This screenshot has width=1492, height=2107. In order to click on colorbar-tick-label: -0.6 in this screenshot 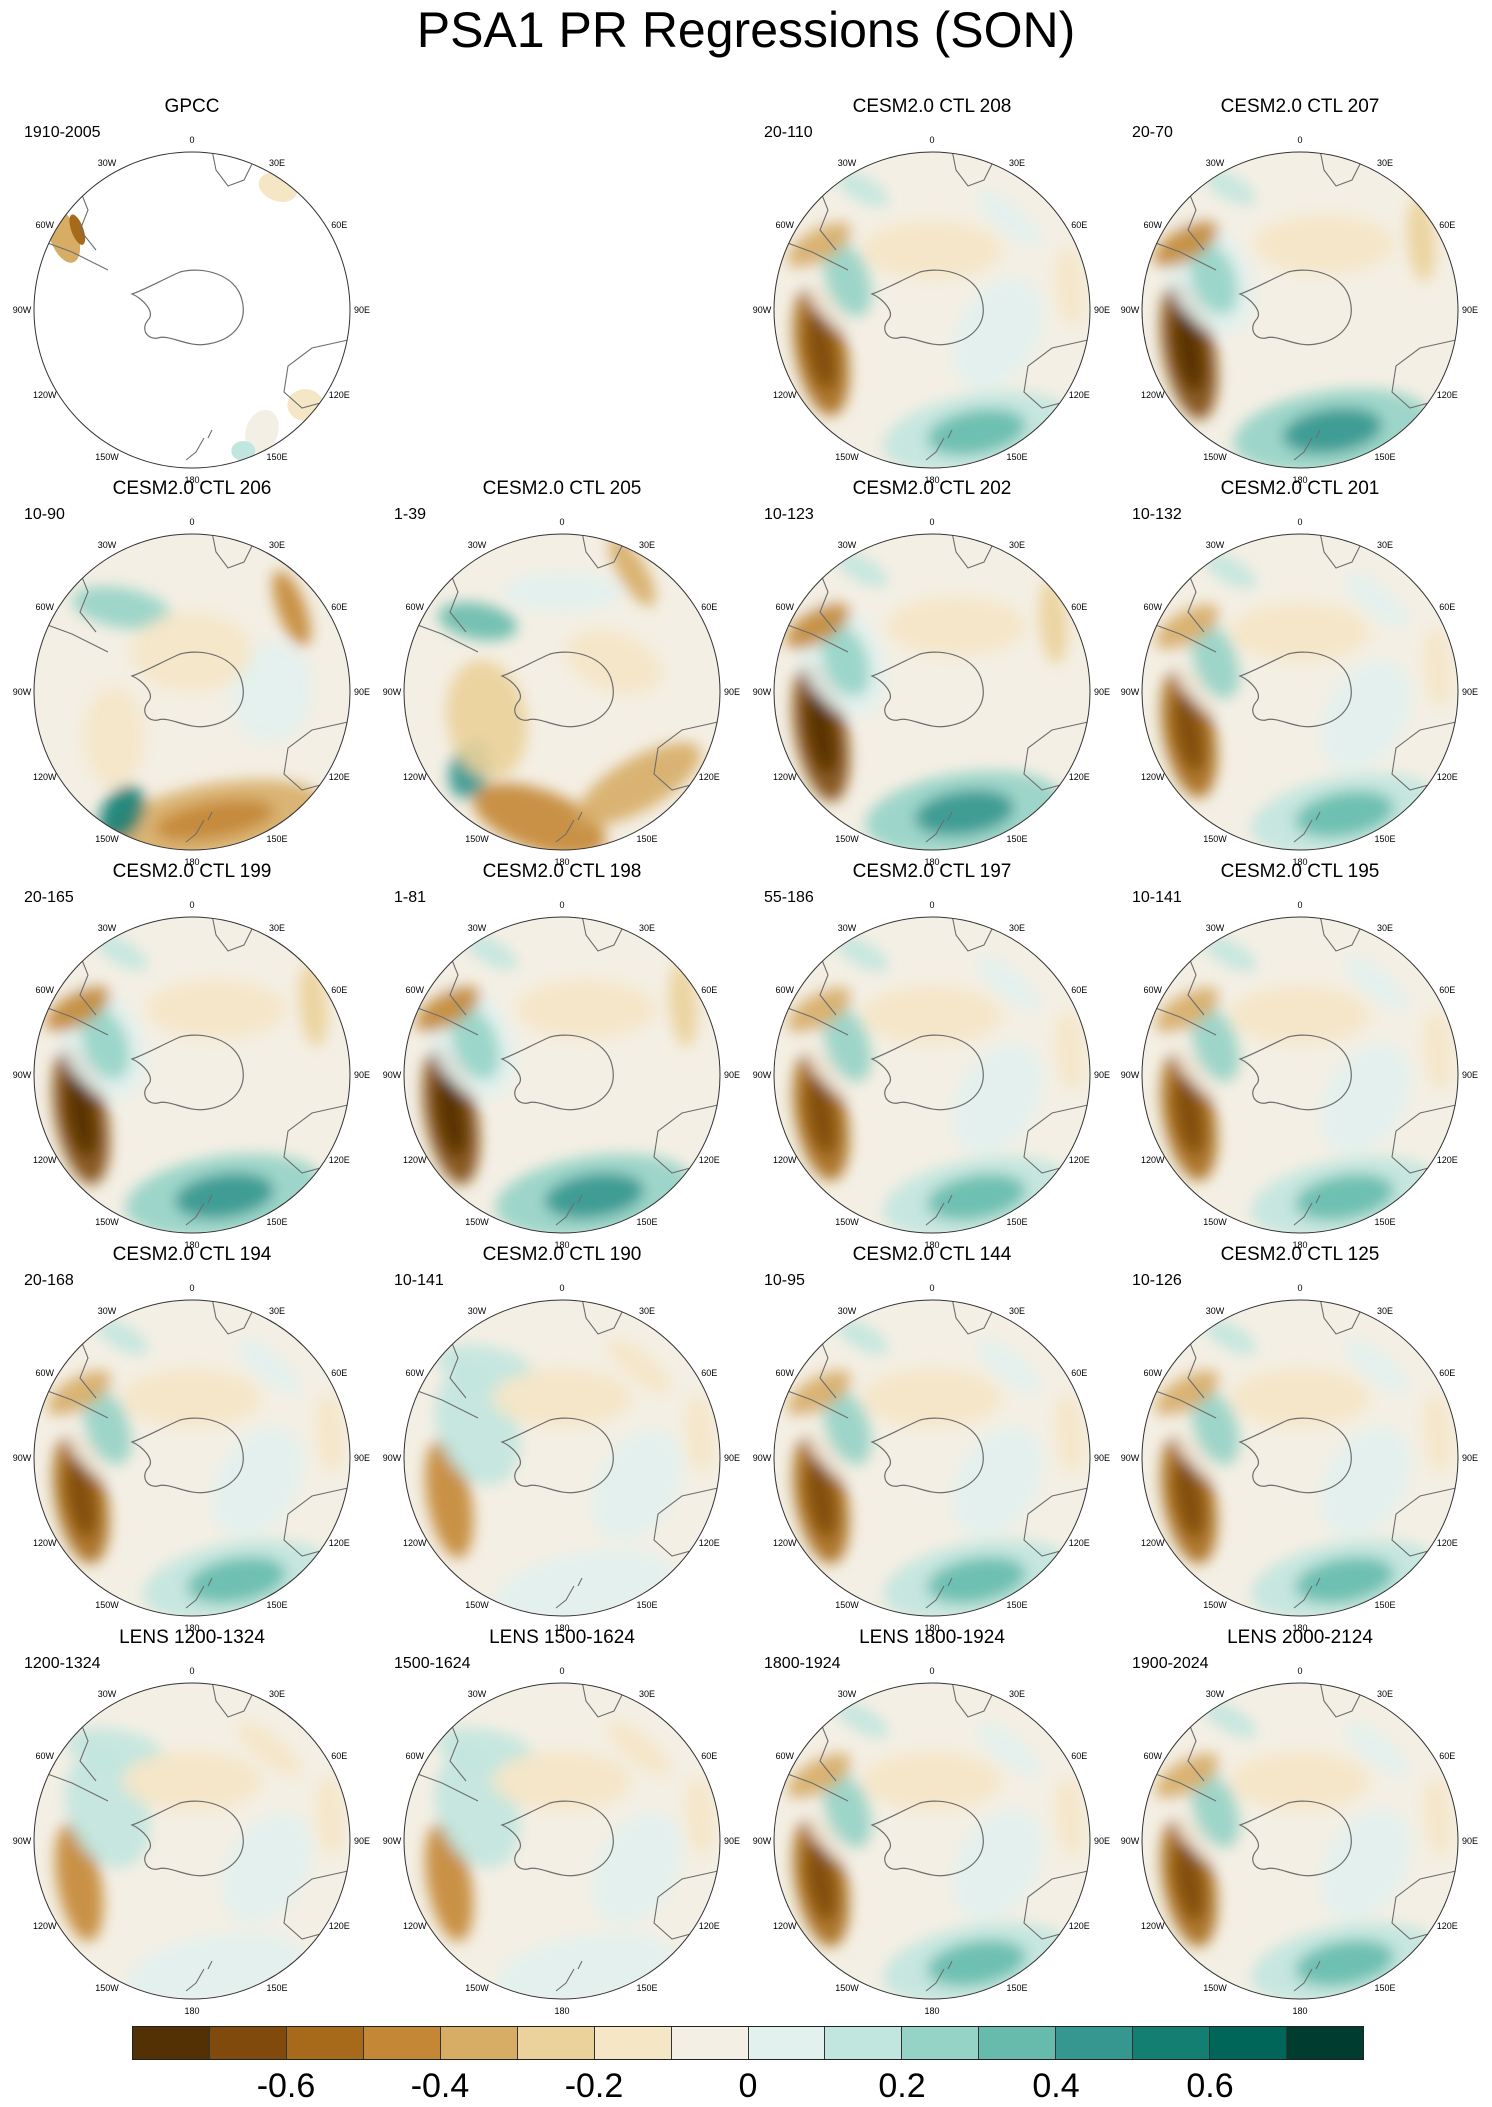, I will do `click(286, 2086)`.